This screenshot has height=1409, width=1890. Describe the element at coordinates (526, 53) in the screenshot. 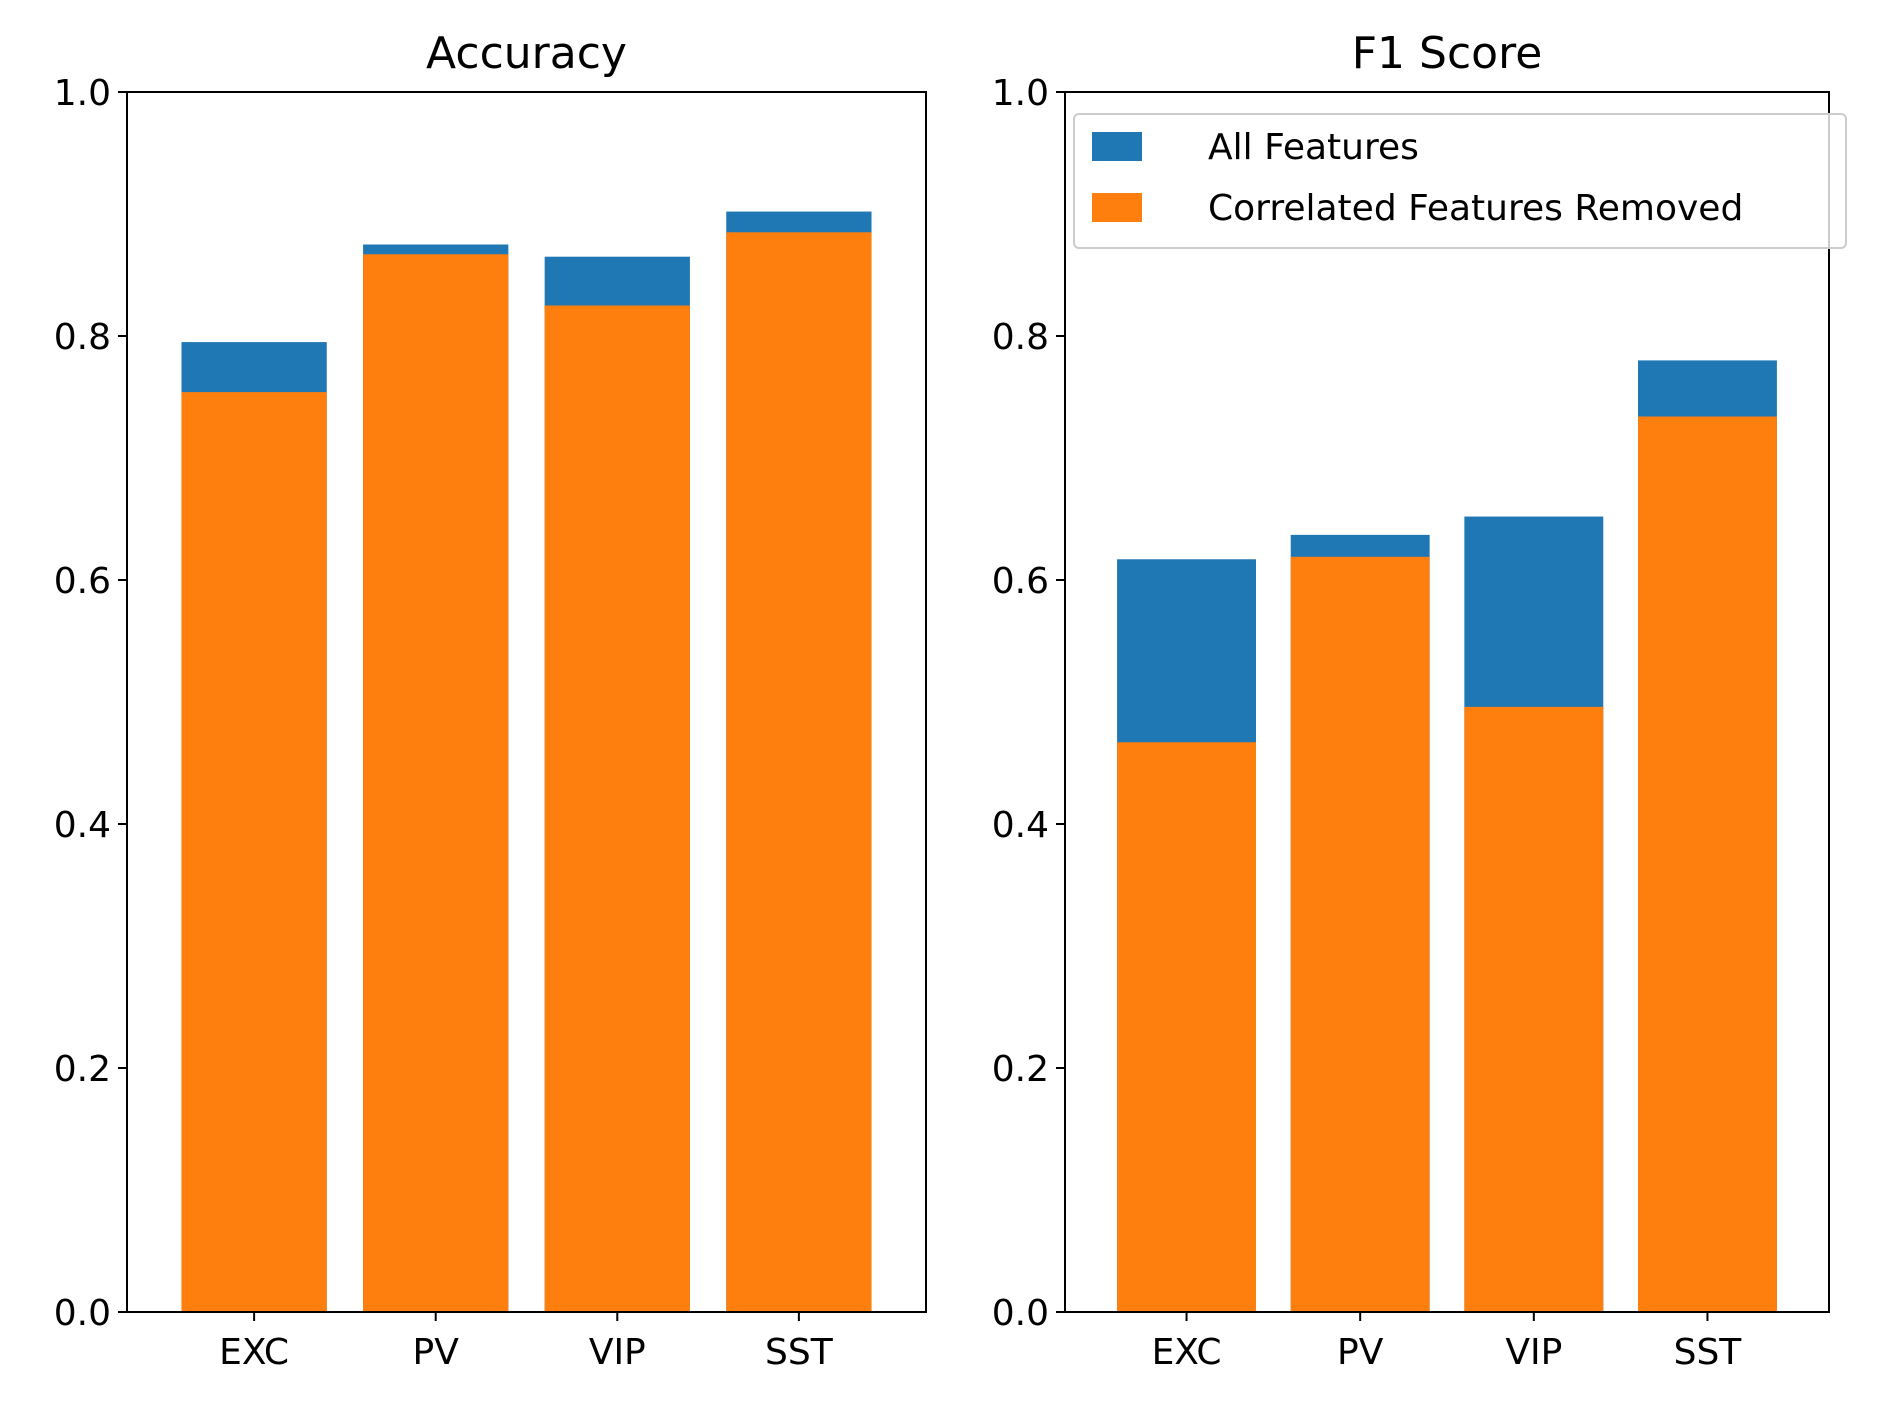

I see `chart-title: Accuracy` at that location.